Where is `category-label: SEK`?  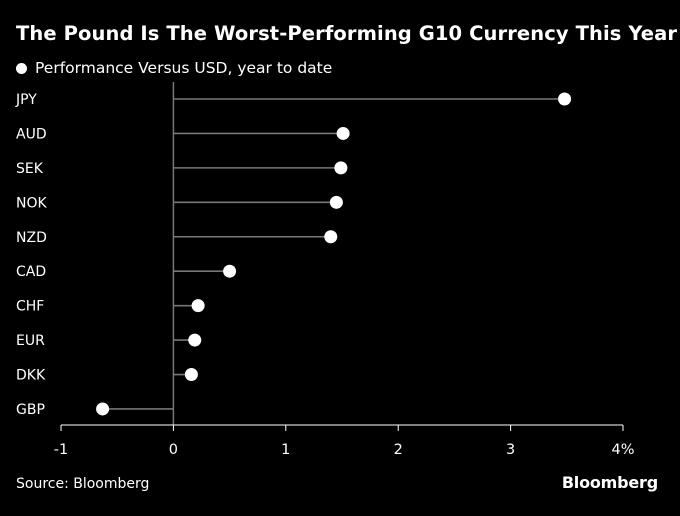 category-label: SEK is located at coordinates (30, 169).